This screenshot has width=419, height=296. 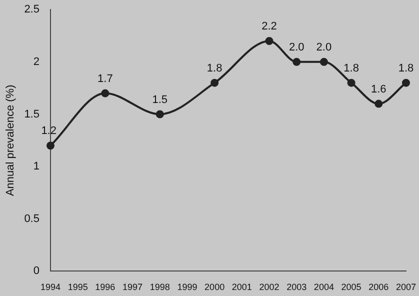 What do you see at coordinates (10, 140) in the screenshot?
I see `y-axis-title: Annual prevalence (%)` at bounding box center [10, 140].